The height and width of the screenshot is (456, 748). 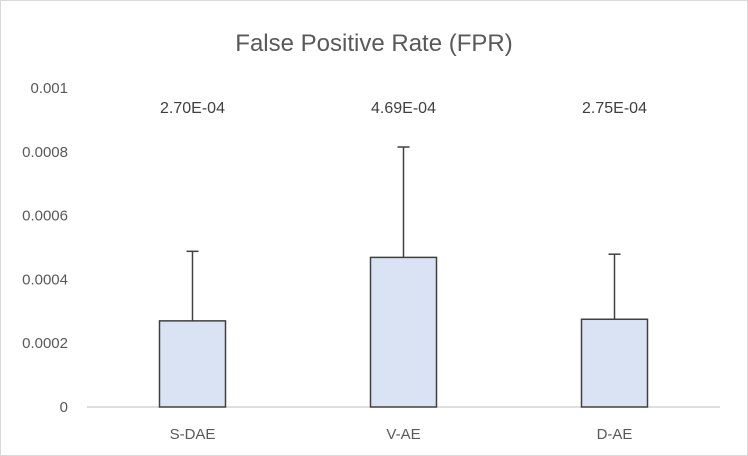 I want to click on y-tick-label: 0.0002, so click(x=45, y=343).